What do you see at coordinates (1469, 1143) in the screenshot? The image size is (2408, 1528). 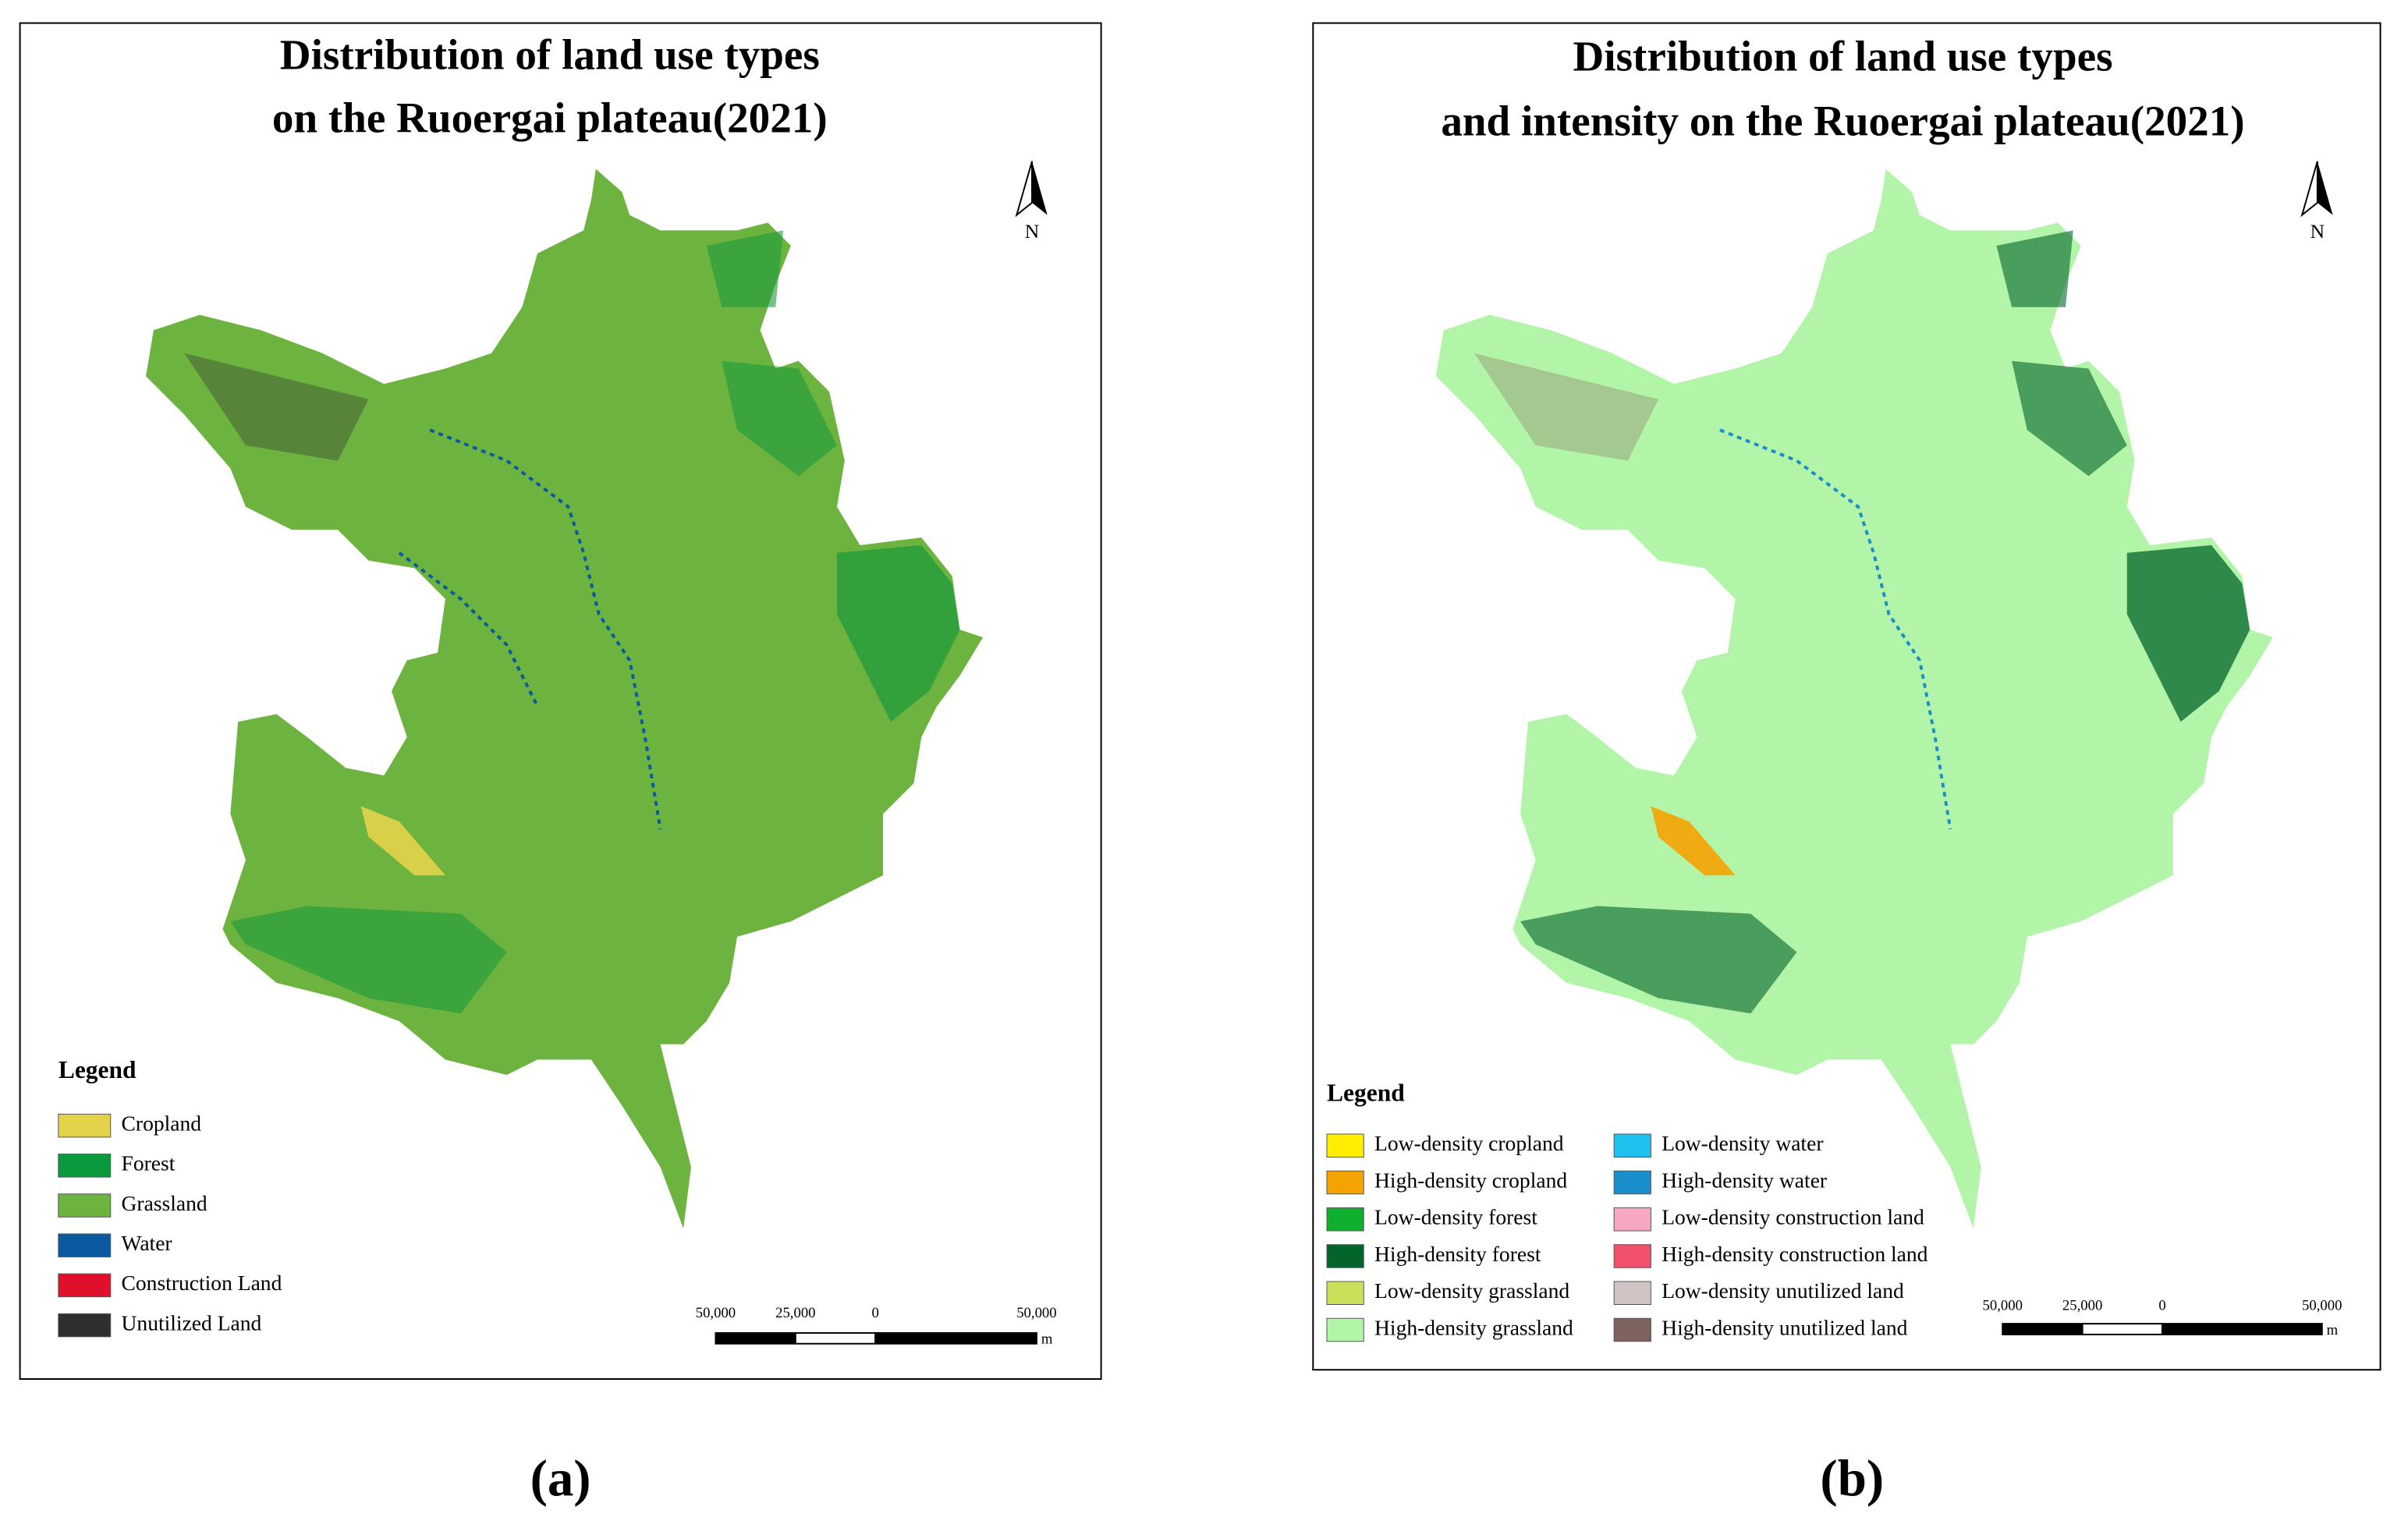 I see `legend-label: Low-density cropland` at bounding box center [1469, 1143].